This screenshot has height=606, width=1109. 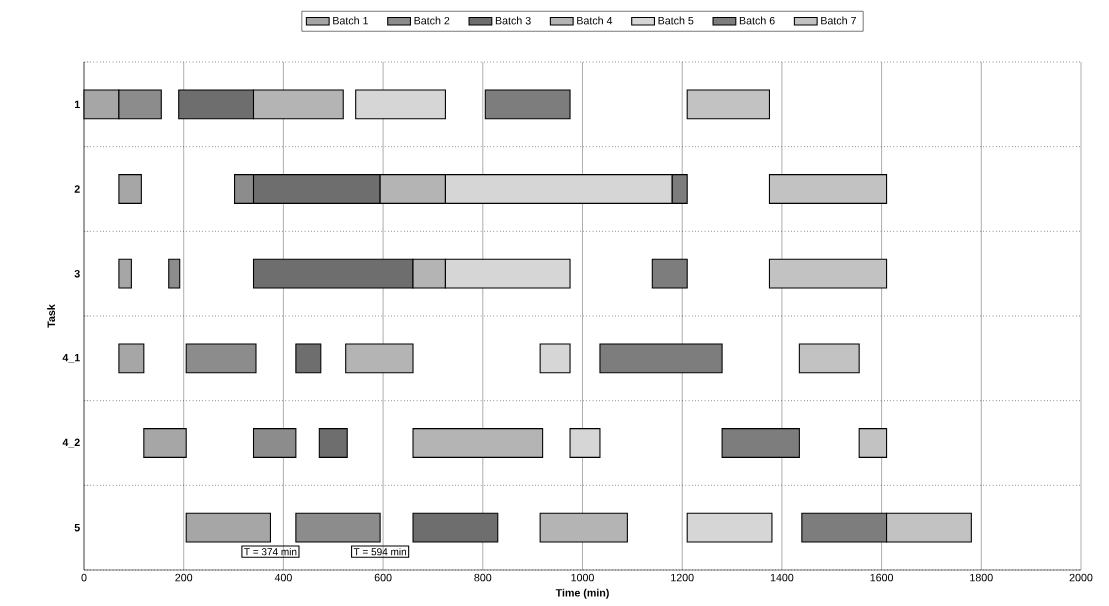 What do you see at coordinates (51, 316) in the screenshot?
I see `y-axis-title: Task` at bounding box center [51, 316].